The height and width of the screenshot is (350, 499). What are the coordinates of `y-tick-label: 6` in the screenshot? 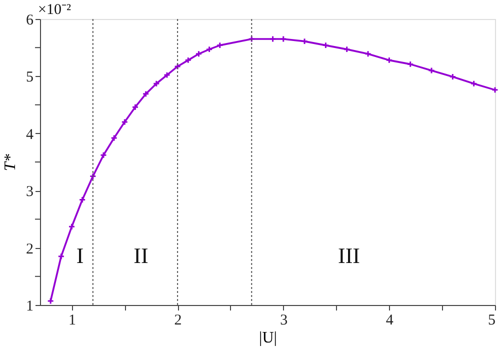 It's located at (30, 20).